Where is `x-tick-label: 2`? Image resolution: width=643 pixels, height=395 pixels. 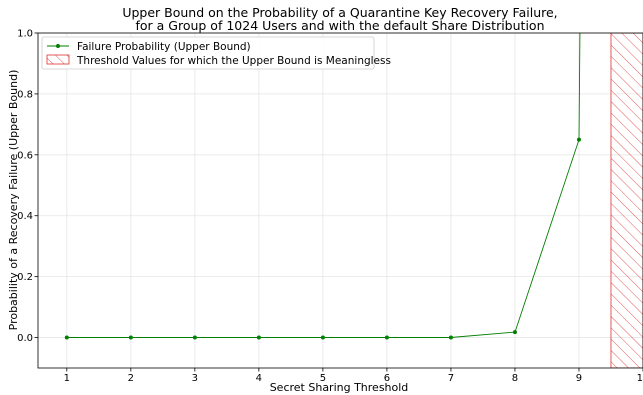 x-tick-label: 2 is located at coordinates (131, 378).